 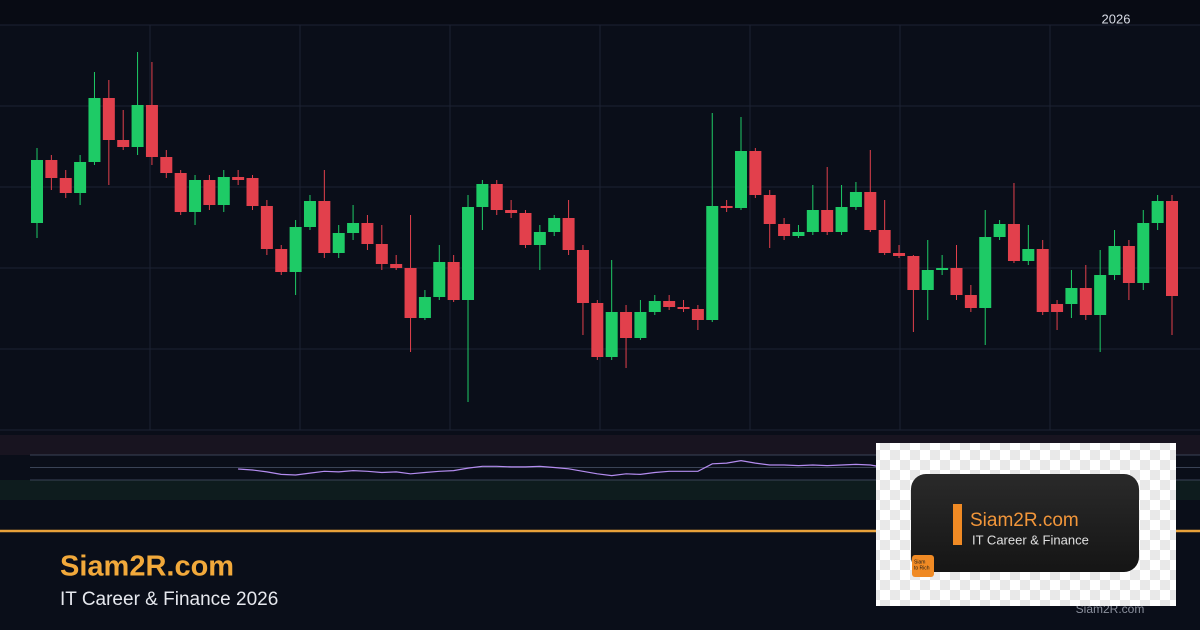 I want to click on badge-line: Siam, so click(x=919, y=562).